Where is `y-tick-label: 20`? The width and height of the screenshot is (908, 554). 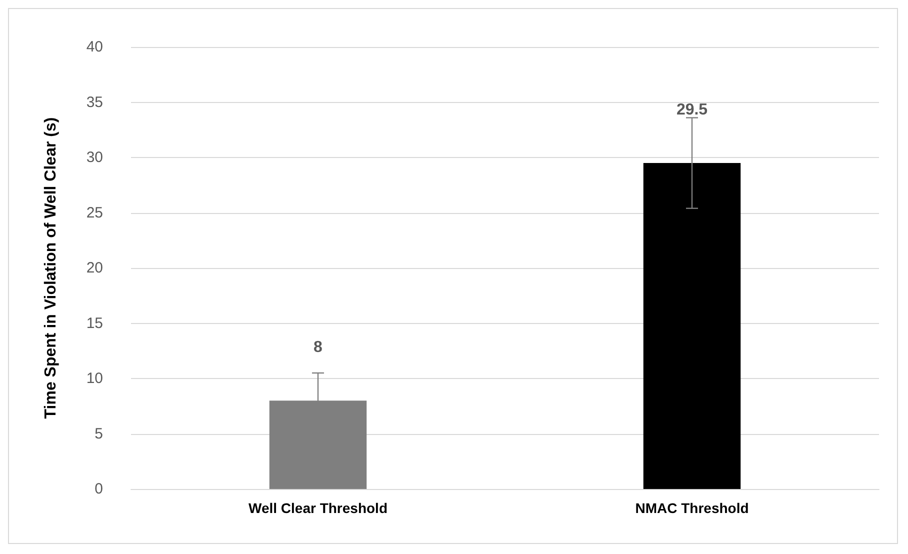 y-tick-label: 20 is located at coordinates (94, 268).